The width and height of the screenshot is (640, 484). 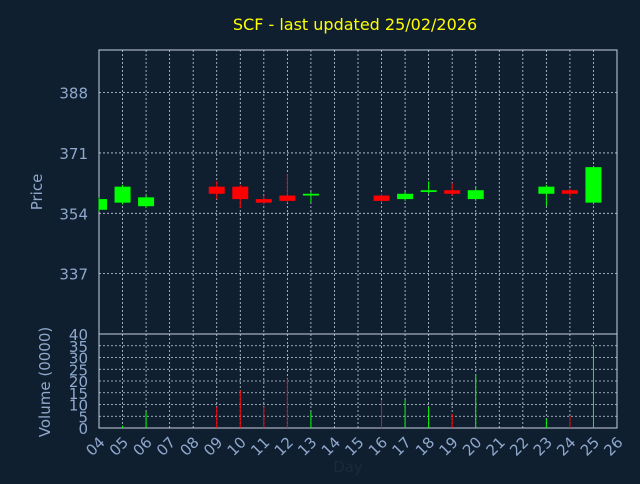 What do you see at coordinates (378, 446) in the screenshot?
I see `day-tick-label: 16` at bounding box center [378, 446].